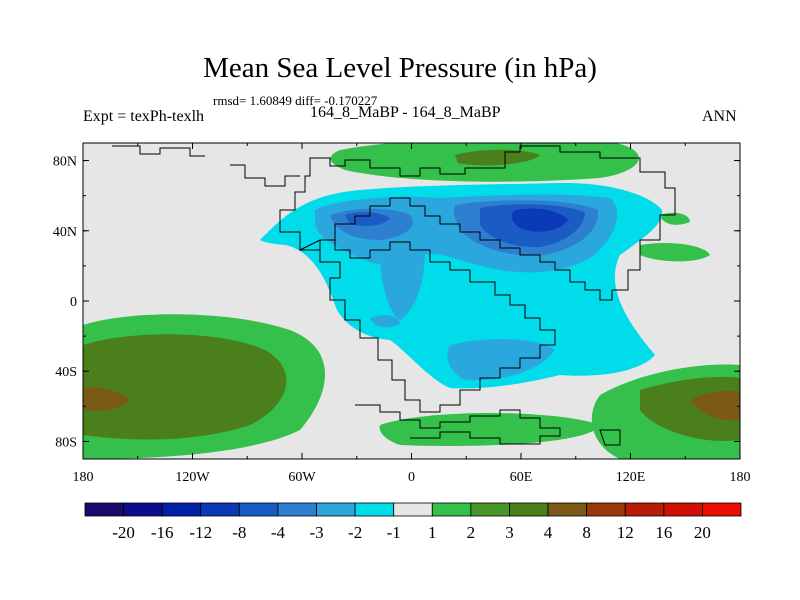  What do you see at coordinates (65, 162) in the screenshot?
I see `y-tick-label: 80N` at bounding box center [65, 162].